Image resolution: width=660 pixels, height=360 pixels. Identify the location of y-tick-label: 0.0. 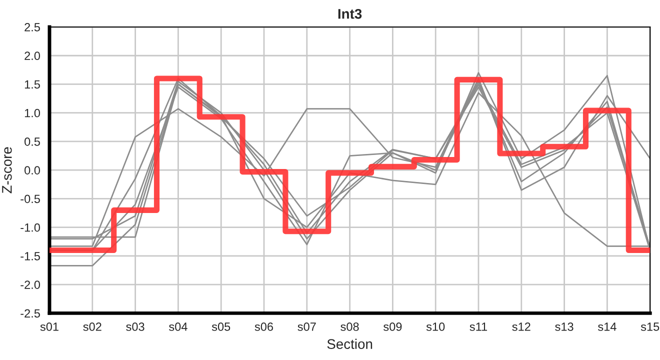
(32, 170).